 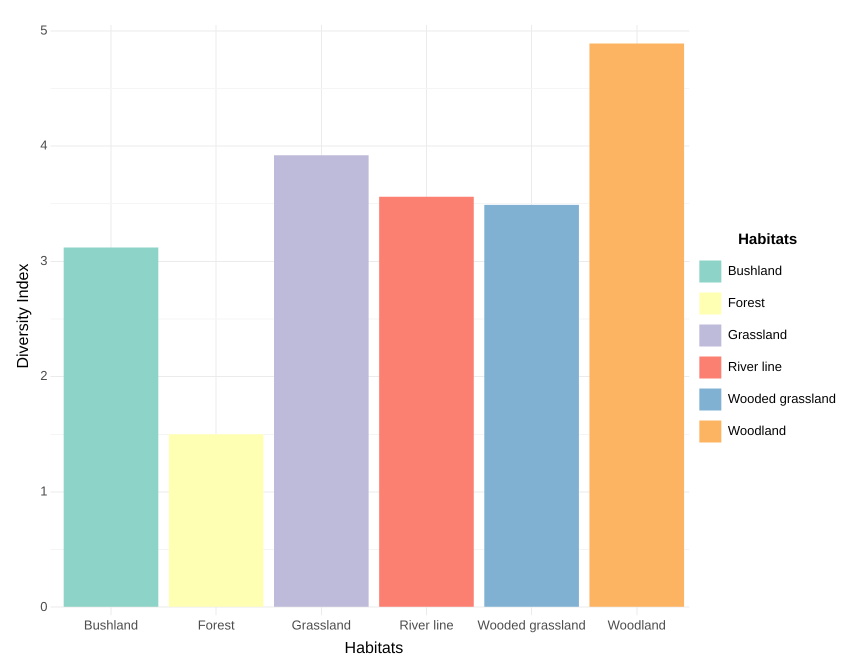 What do you see at coordinates (44, 376) in the screenshot?
I see `y-tick-label: 2` at bounding box center [44, 376].